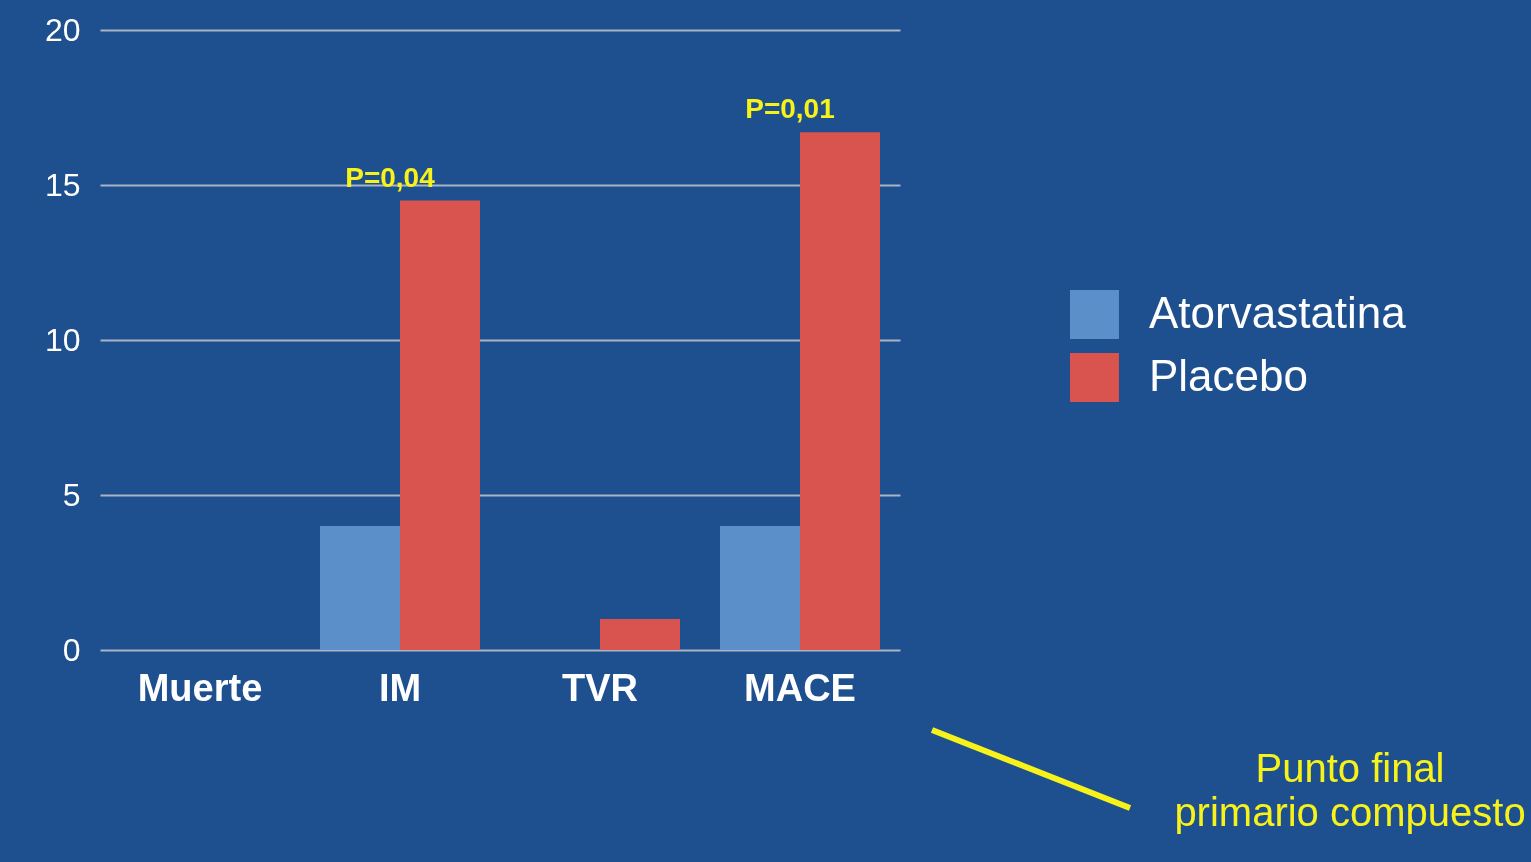 The image size is (1531, 862). Describe the element at coordinates (1229, 375) in the screenshot. I see `legend-label: Placebo` at that location.